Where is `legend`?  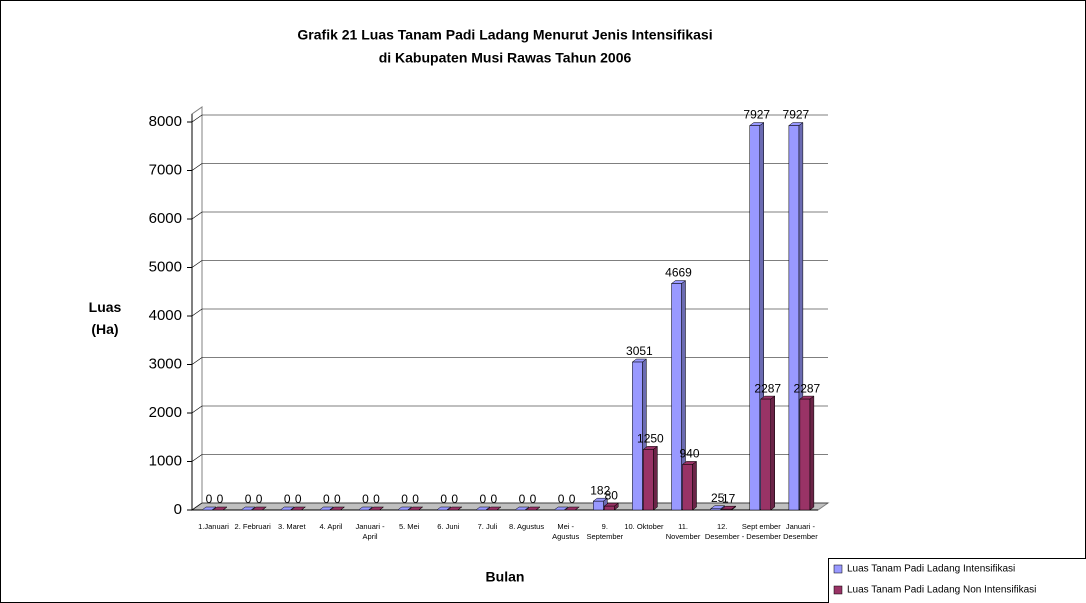
legend is located at coordinates (957, 580).